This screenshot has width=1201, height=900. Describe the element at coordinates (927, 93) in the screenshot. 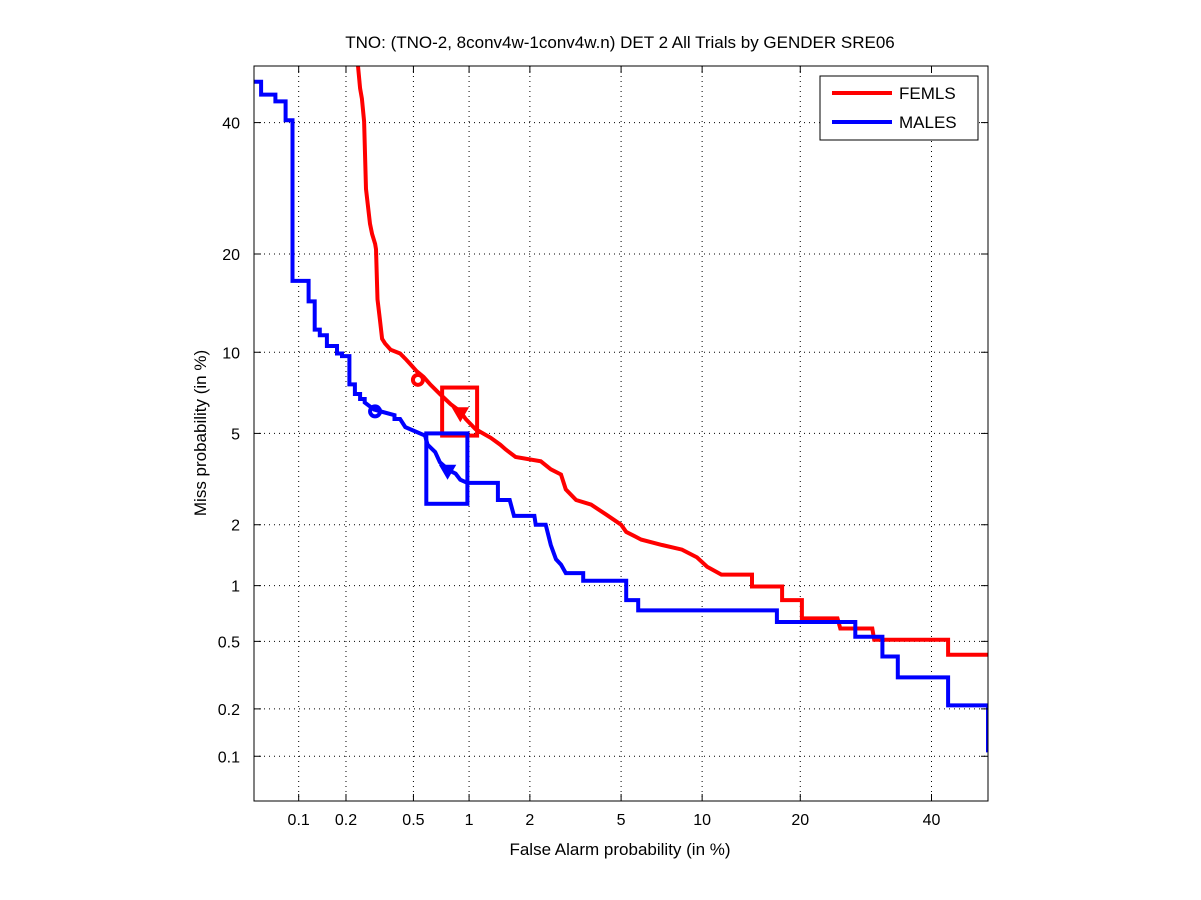

I see `legend-label-femls: FEMLS` at that location.